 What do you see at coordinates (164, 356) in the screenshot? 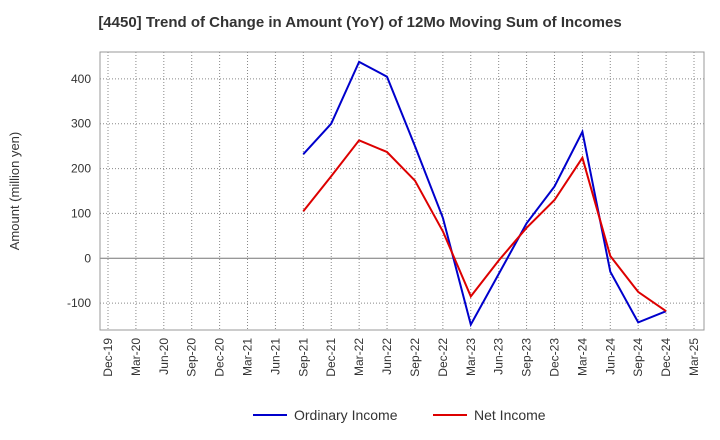
I see `x-tick-label: Jun-20` at bounding box center [164, 356].